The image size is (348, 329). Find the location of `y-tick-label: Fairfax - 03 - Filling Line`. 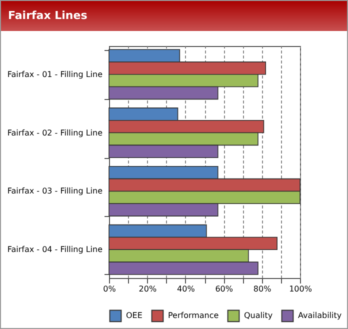

y-tick-label: Fairfax - 03 - Filling Line is located at coordinates (55, 191).